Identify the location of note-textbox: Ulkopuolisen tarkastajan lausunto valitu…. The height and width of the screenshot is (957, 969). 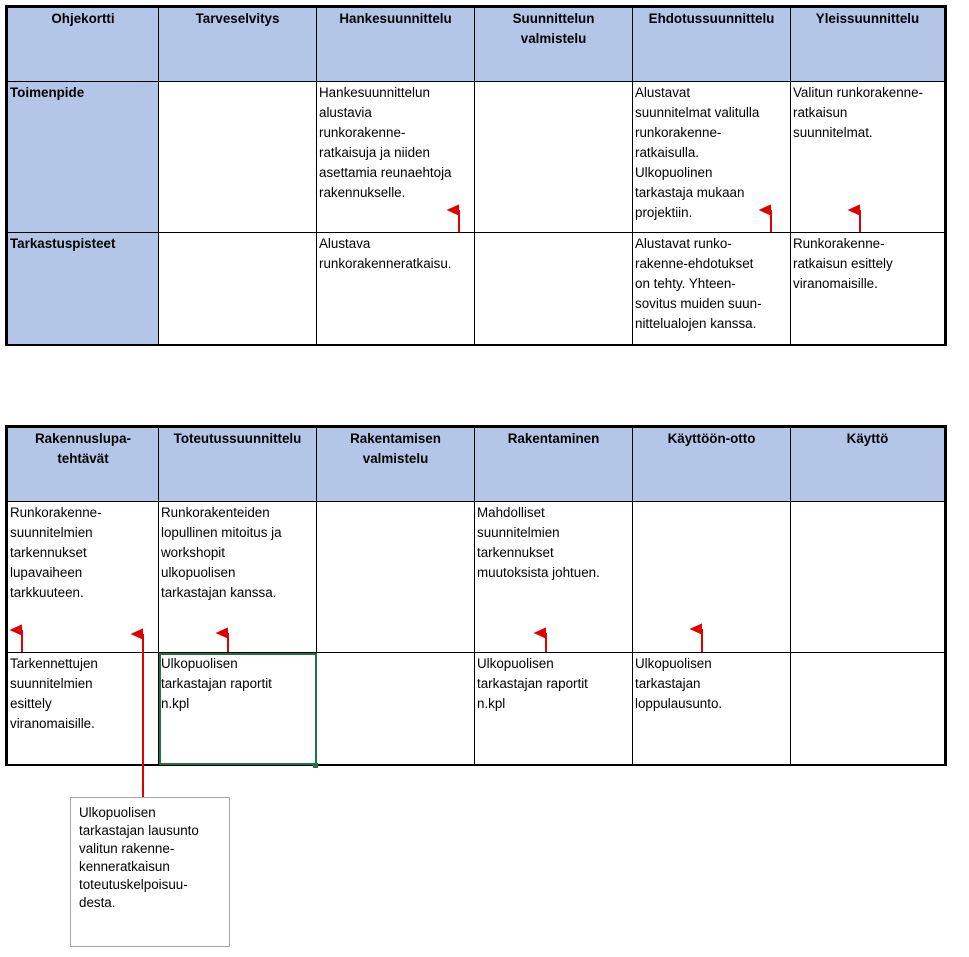
(150, 872).